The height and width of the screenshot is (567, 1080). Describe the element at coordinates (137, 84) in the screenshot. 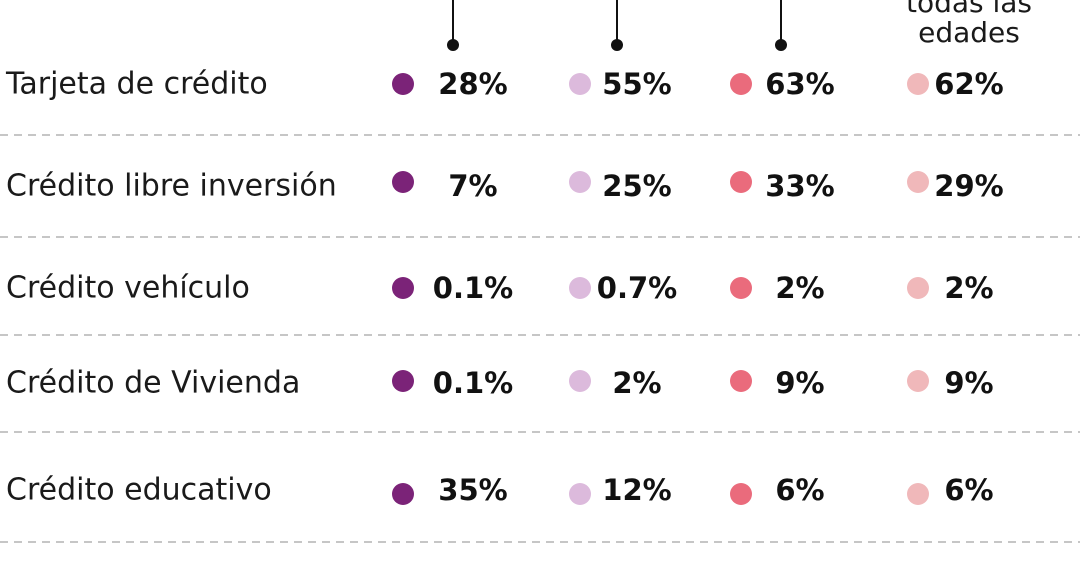

I see `row-label: Tarjeta de crédito` at that location.